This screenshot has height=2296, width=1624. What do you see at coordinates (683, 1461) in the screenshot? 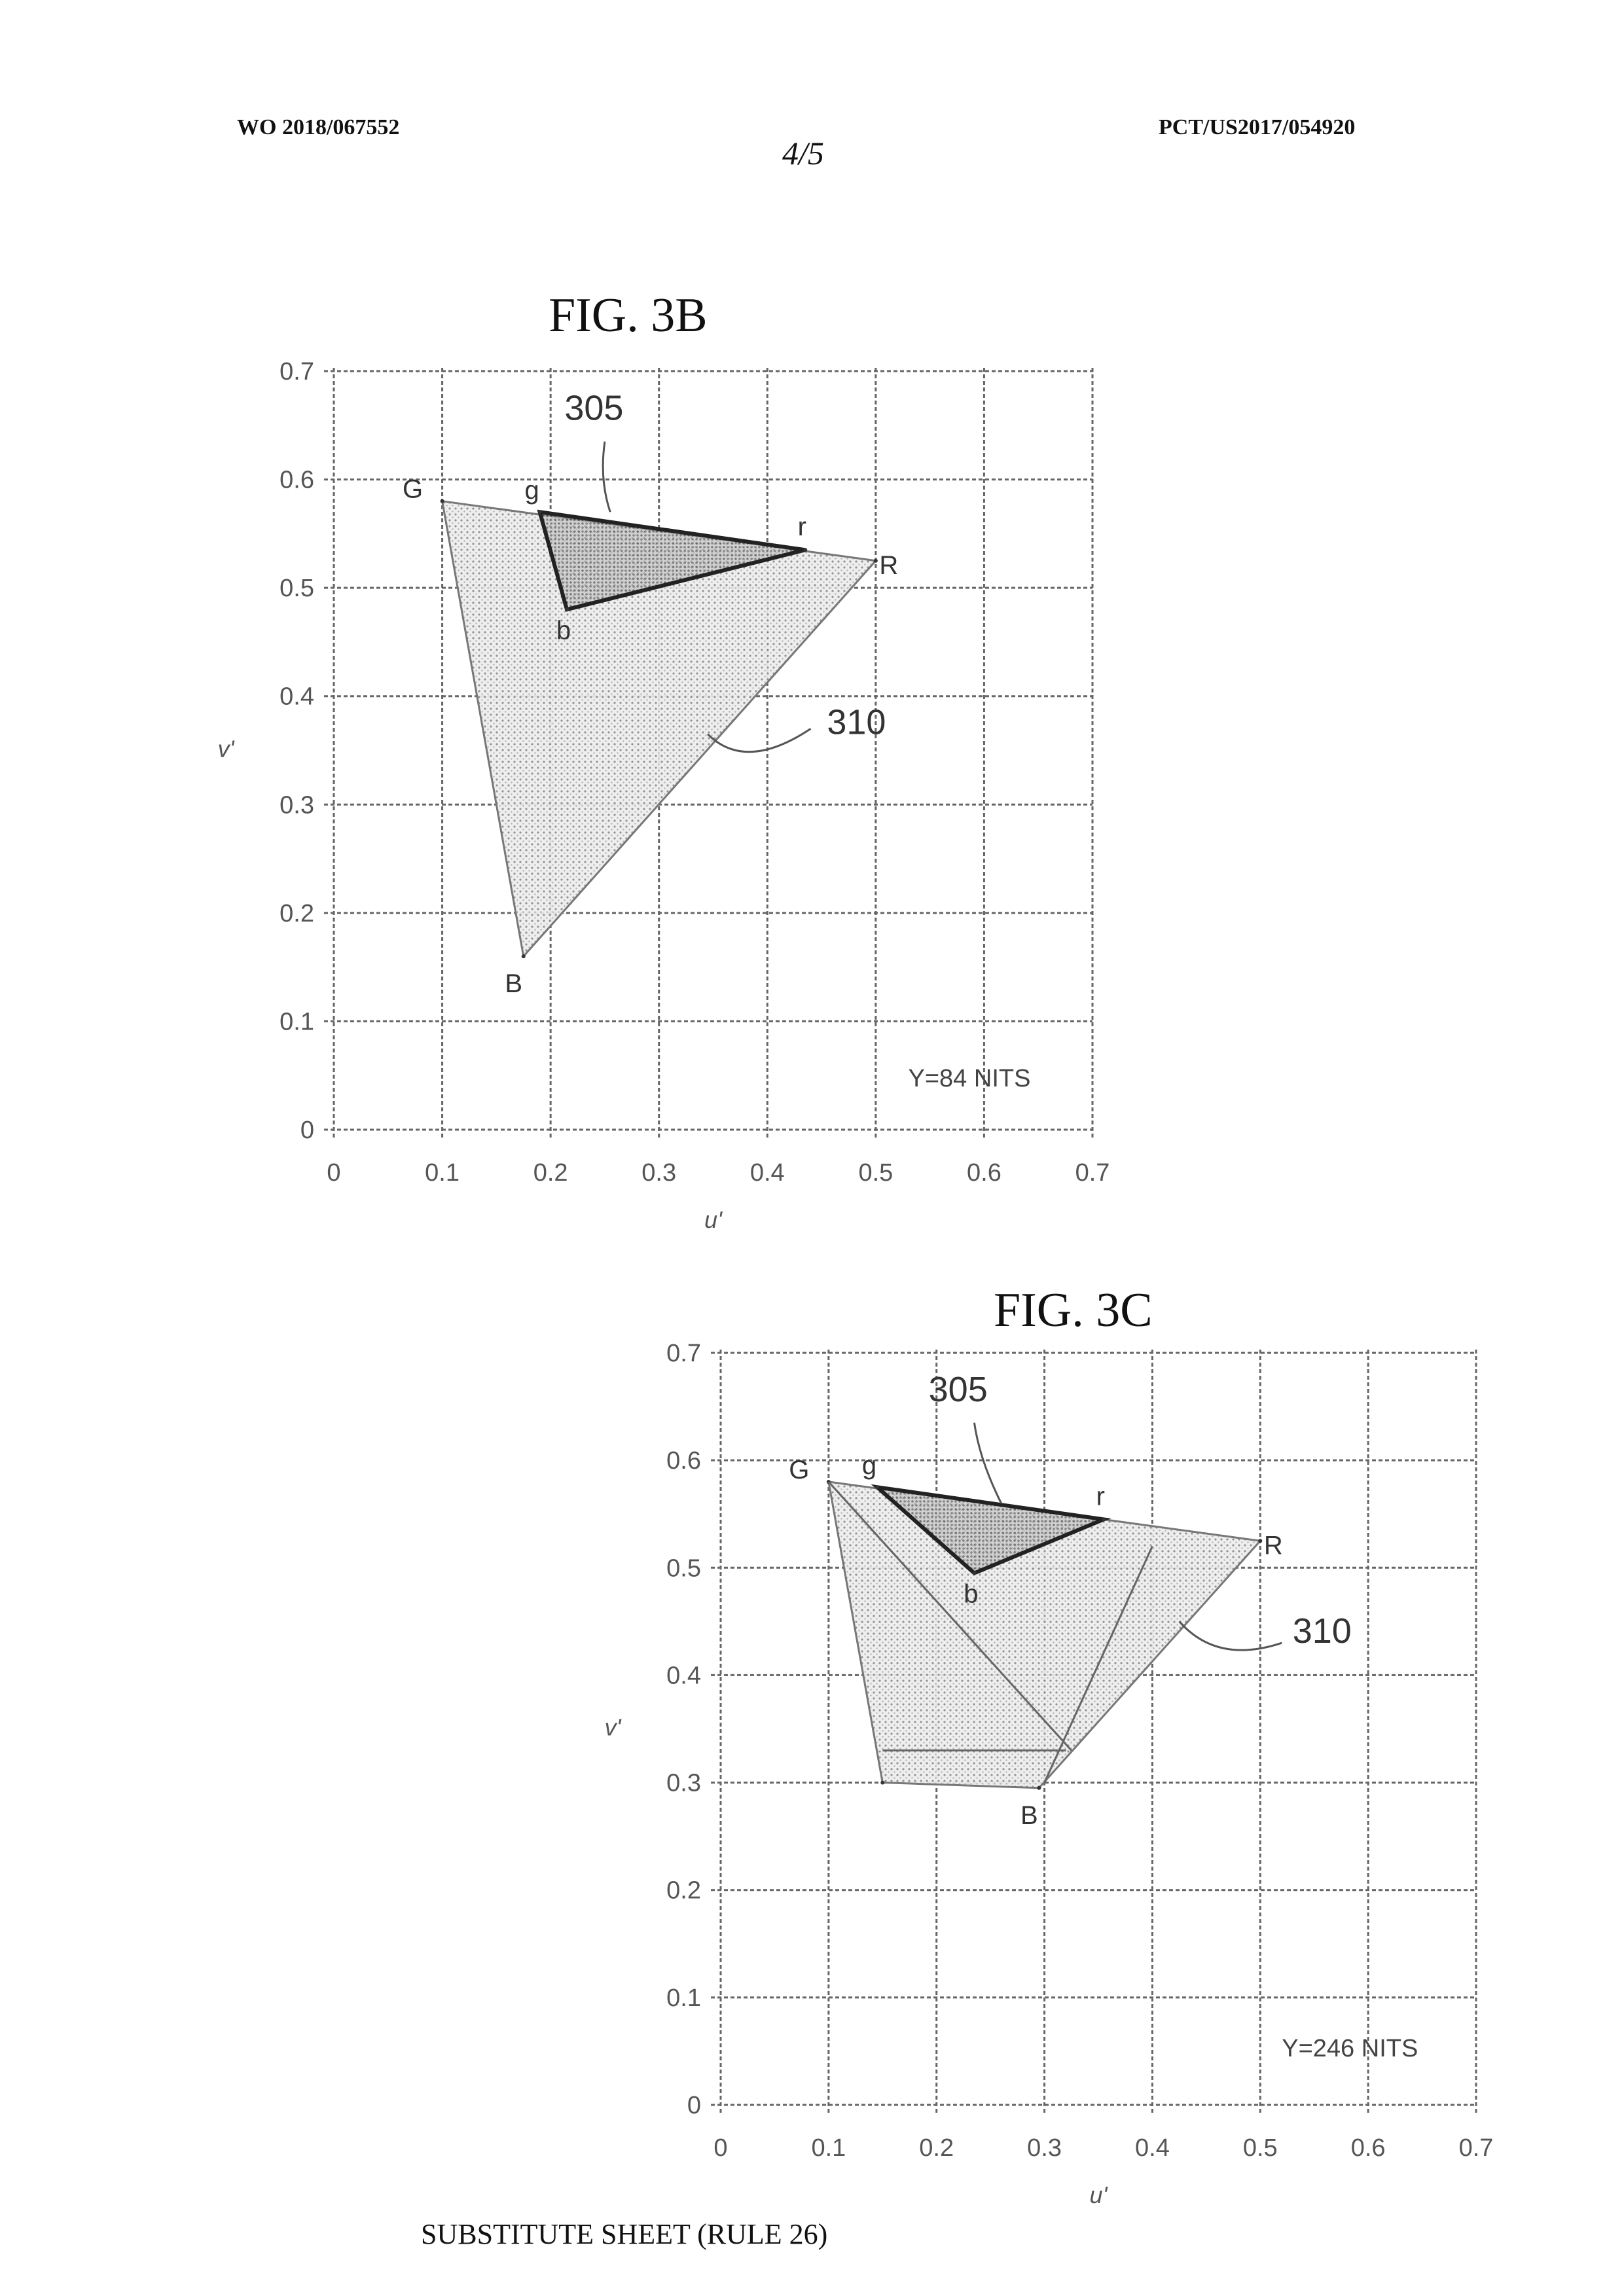
I see `fig3c-y-tick-label: 0.6` at bounding box center [683, 1461].